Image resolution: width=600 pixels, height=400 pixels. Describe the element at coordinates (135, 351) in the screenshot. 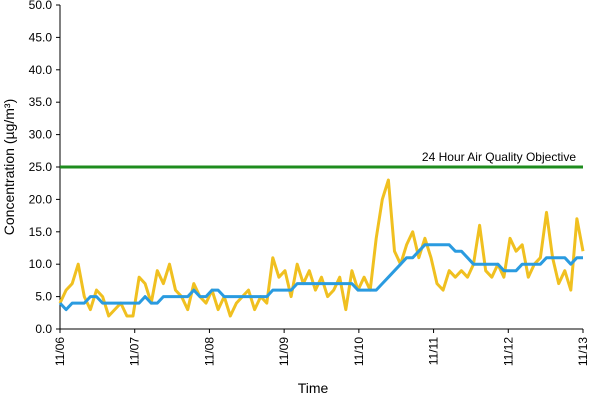

I see `x-tick-label: 11/07` at that location.